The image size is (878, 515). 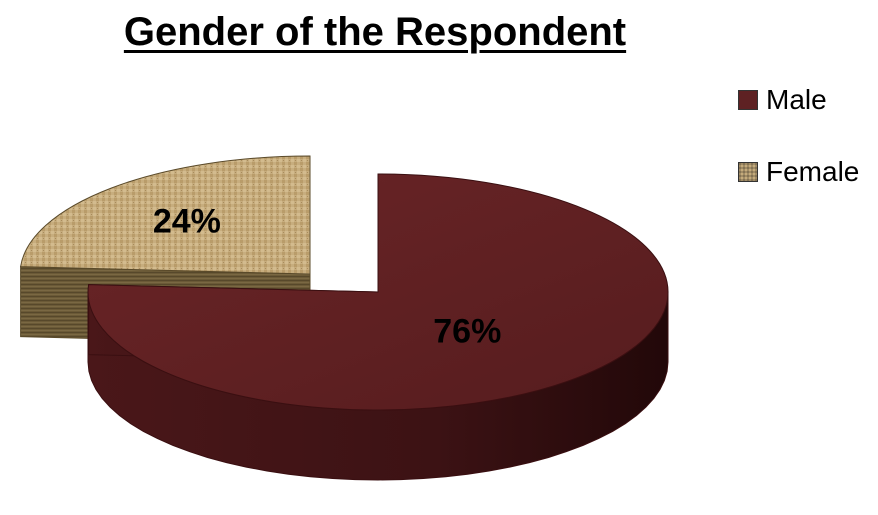 I want to click on pie-slice-female, so click(x=165, y=215).